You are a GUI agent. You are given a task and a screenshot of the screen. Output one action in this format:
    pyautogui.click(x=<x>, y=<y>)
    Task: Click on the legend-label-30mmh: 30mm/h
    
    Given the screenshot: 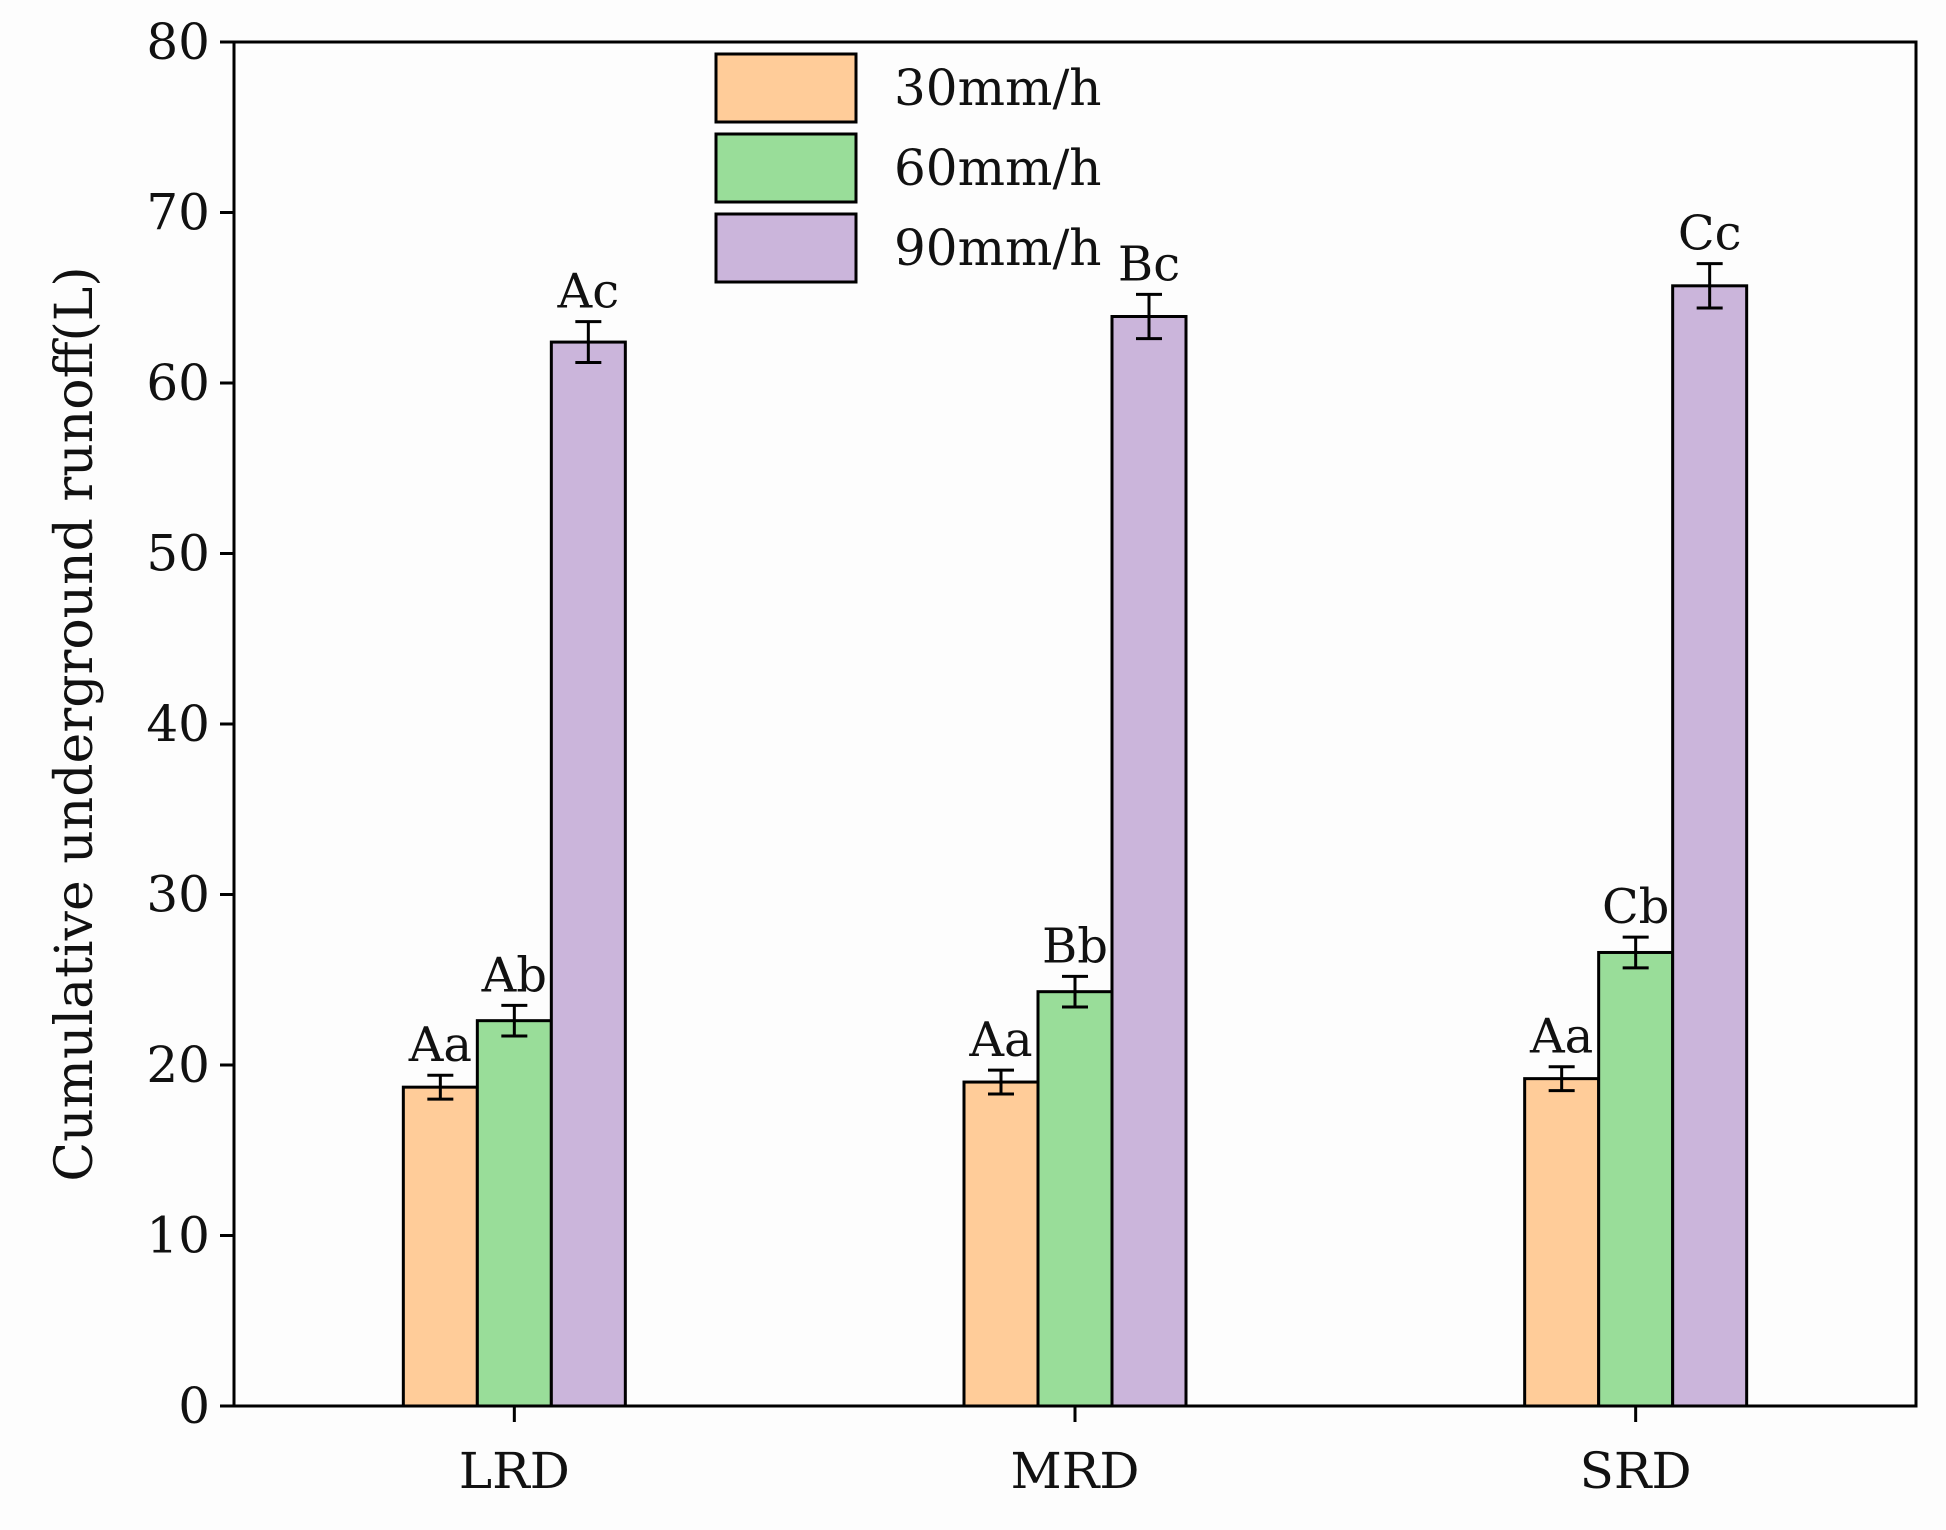 What is the action you would take?
    pyautogui.click(x=998, y=88)
    